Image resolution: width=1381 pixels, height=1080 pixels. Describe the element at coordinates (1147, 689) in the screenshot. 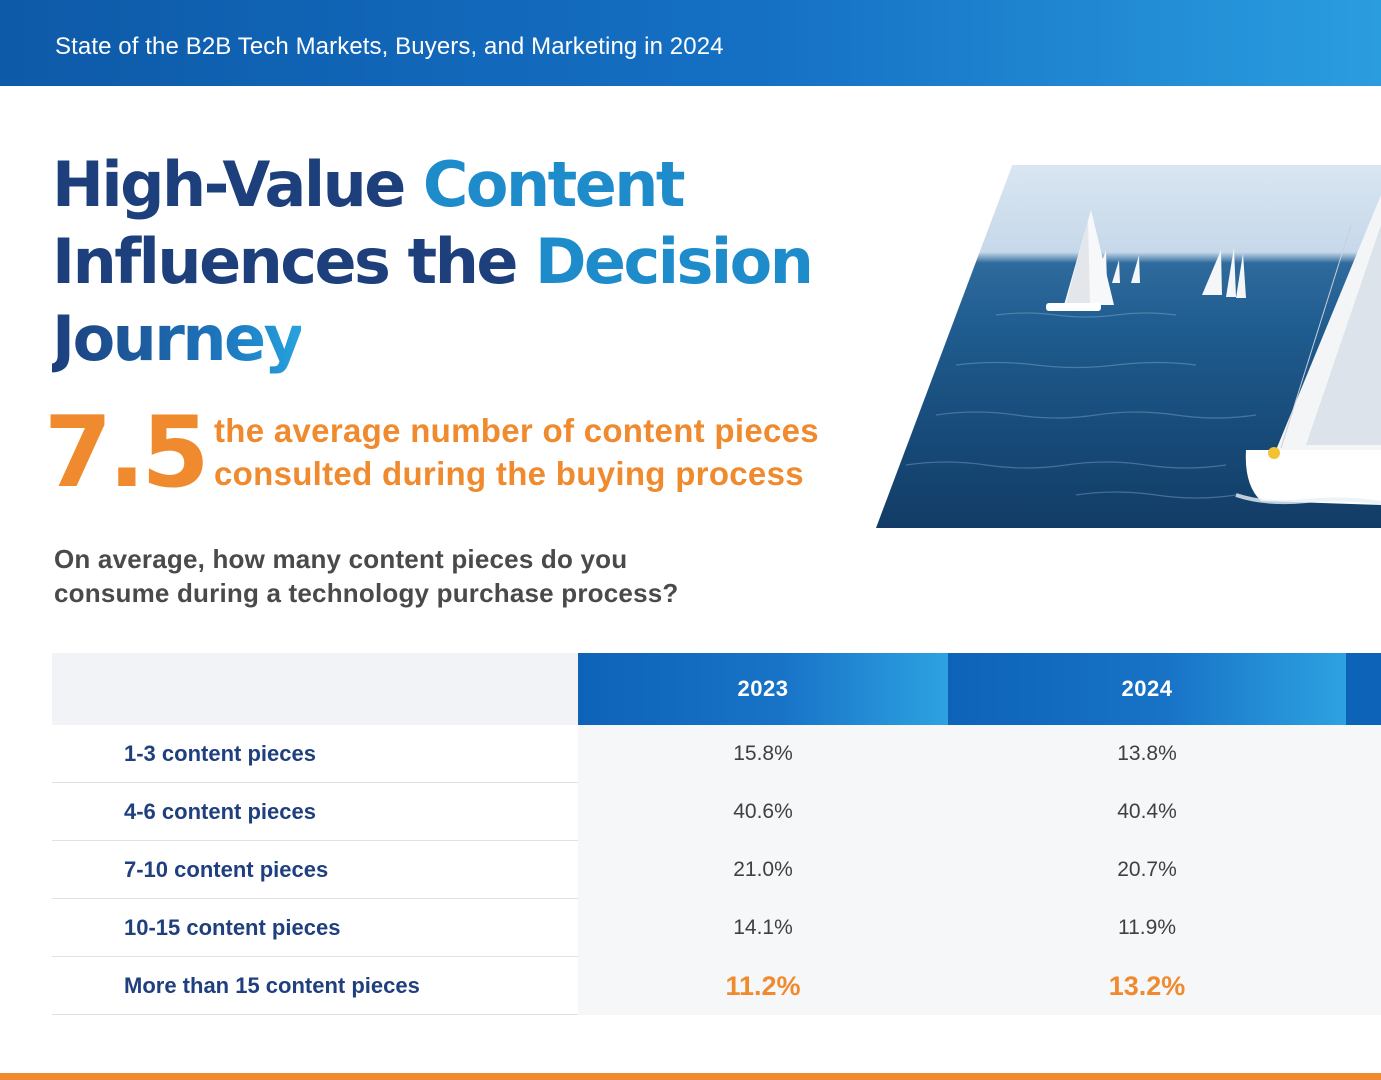

I see `column-header-2024: 2024` at that location.